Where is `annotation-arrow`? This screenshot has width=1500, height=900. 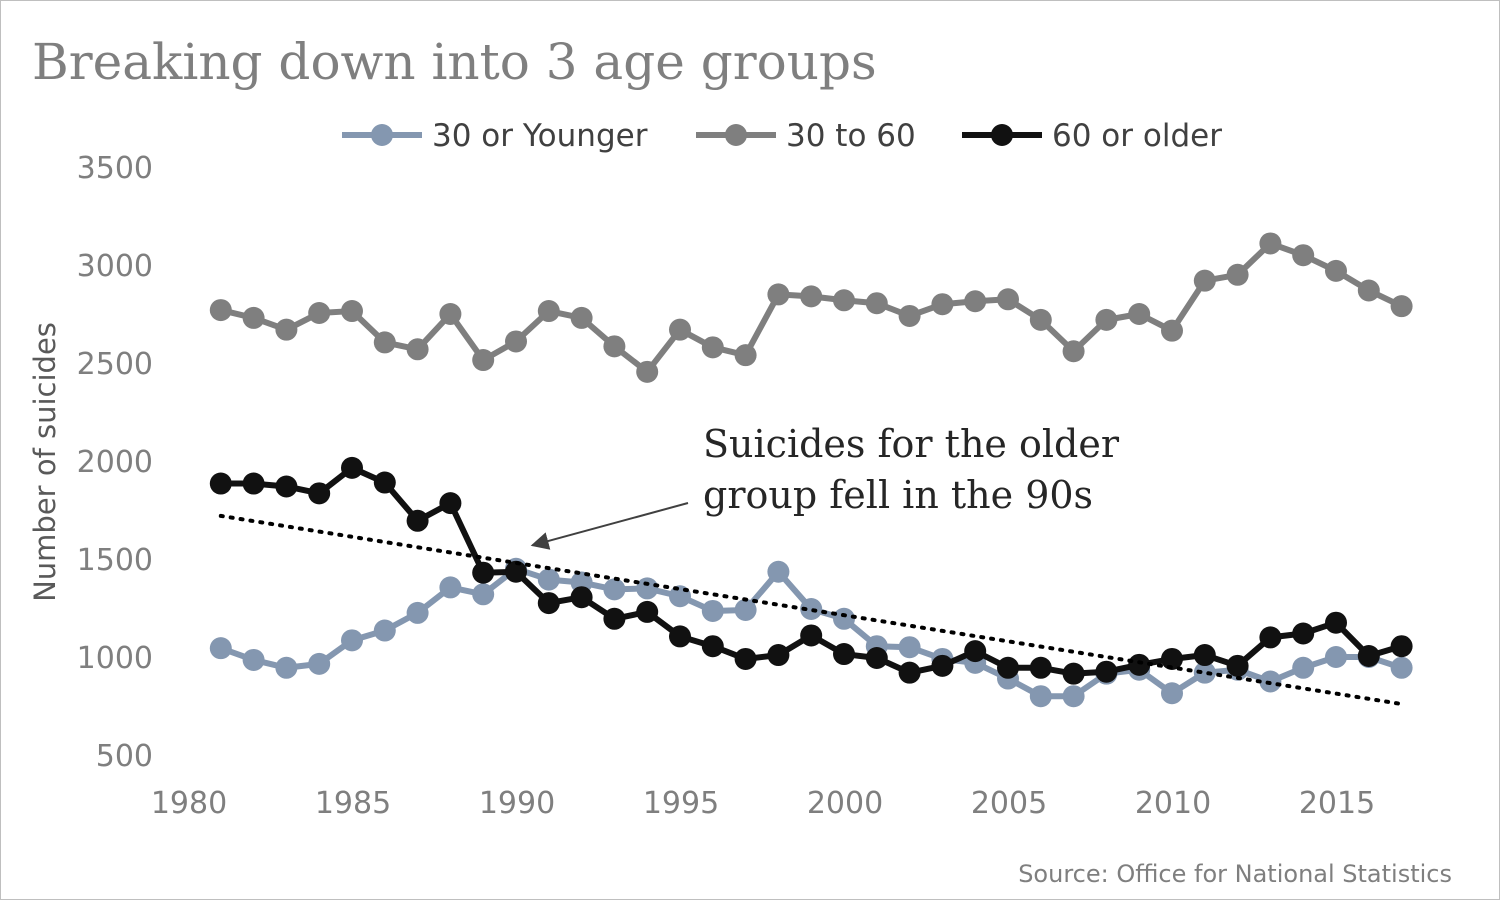 annotation-arrow is located at coordinates (609, 526).